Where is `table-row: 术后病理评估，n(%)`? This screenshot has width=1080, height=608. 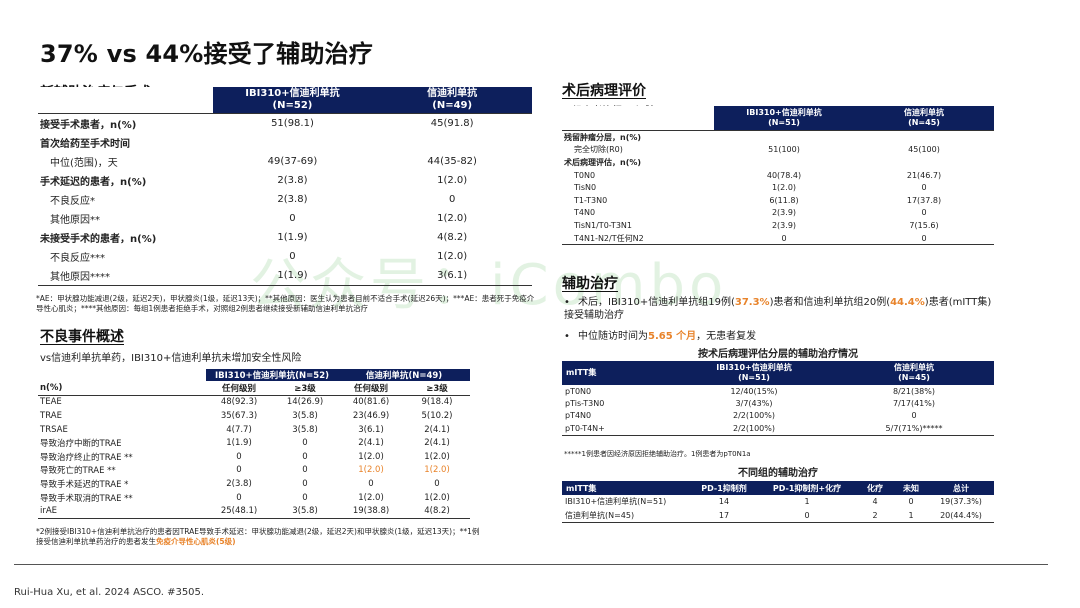
table-row: 术后病理评估，n(%) is located at coordinates (778, 162).